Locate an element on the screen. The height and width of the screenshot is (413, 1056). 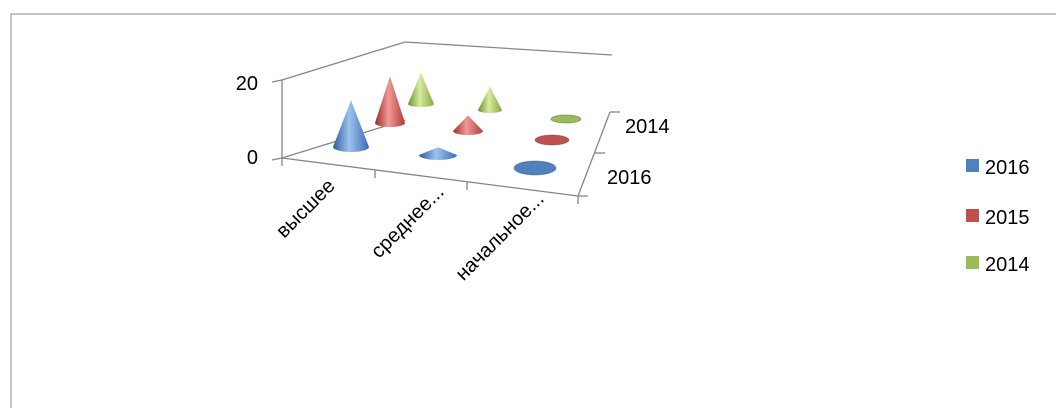
legend-swatch-2014 is located at coordinates (972, 262).